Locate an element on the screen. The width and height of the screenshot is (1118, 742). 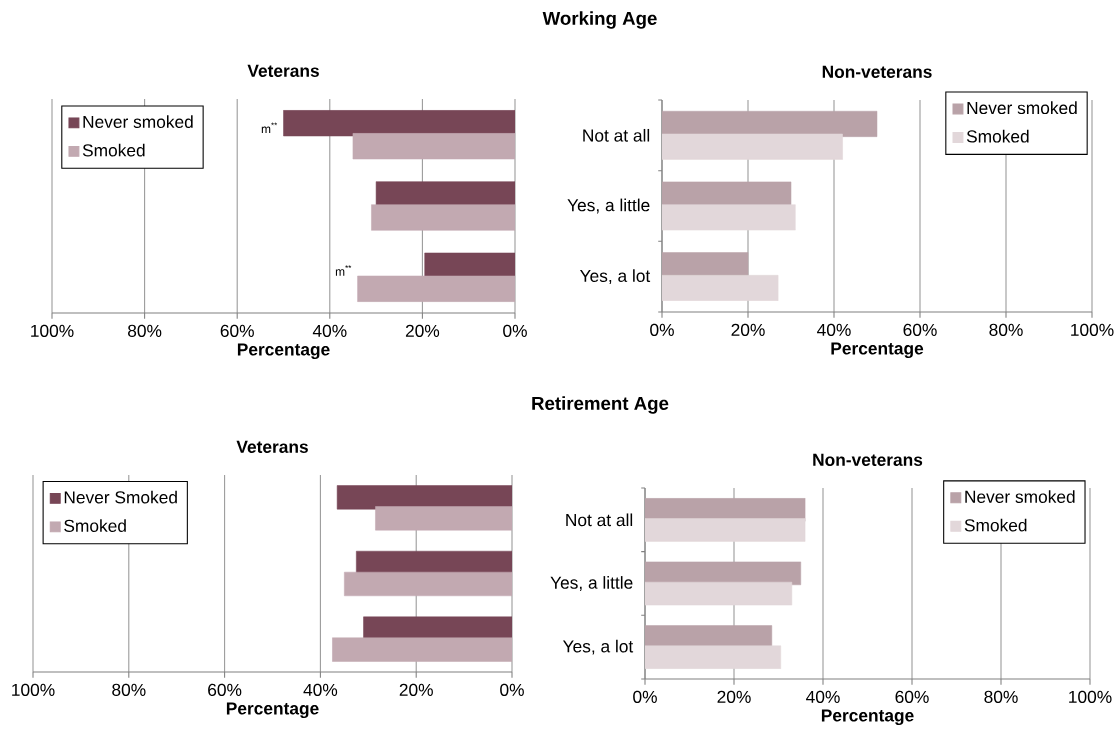
text: Working Age is located at coordinates (599, 20).